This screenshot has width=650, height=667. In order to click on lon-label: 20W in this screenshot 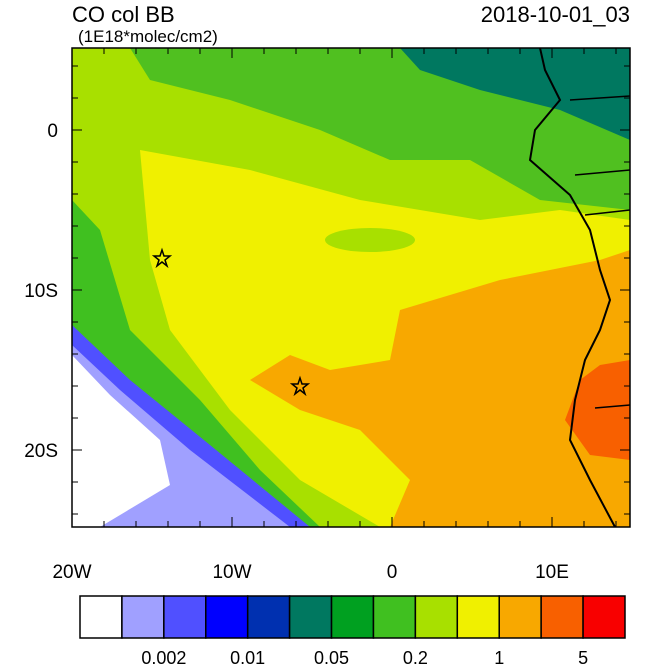, I will do `click(71, 572)`.